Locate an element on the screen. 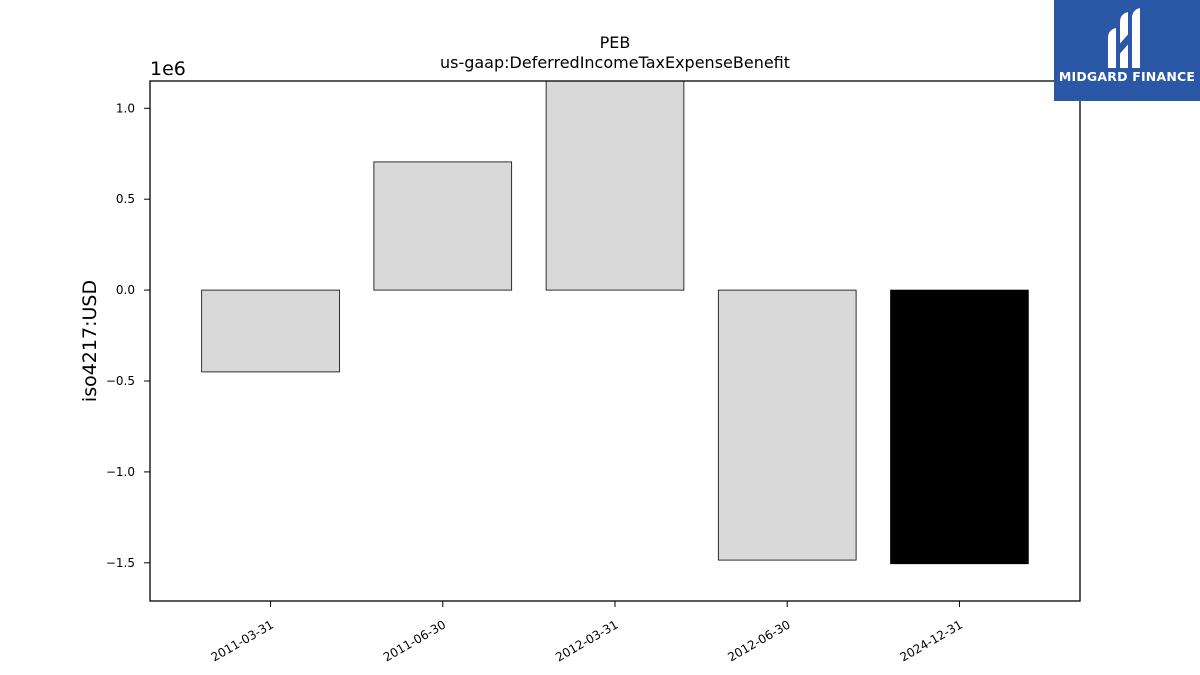  y-tick-label: −0.5 is located at coordinates (120, 381).